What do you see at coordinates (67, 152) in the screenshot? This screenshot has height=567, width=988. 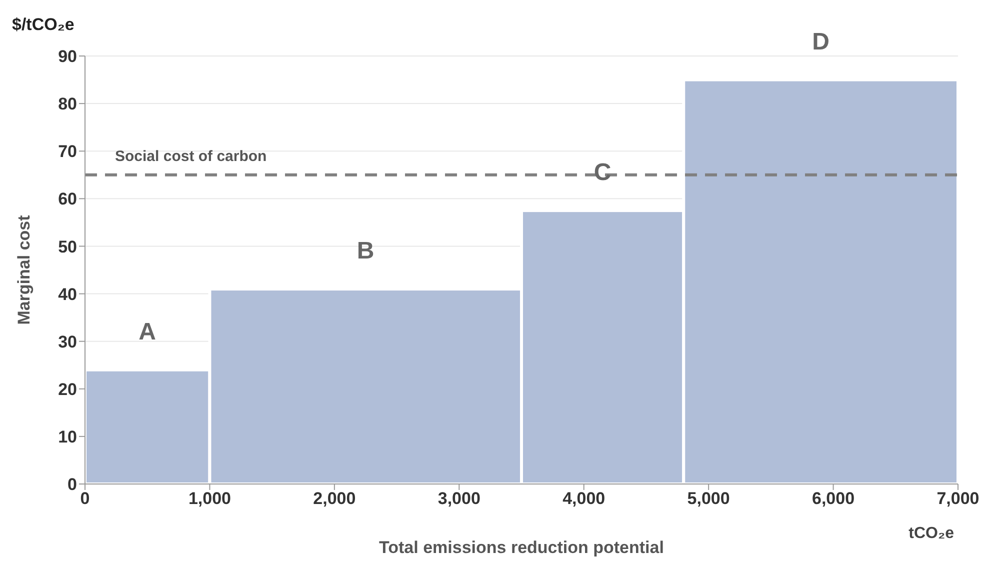 I see `y-tick-label: 70` at bounding box center [67, 152].